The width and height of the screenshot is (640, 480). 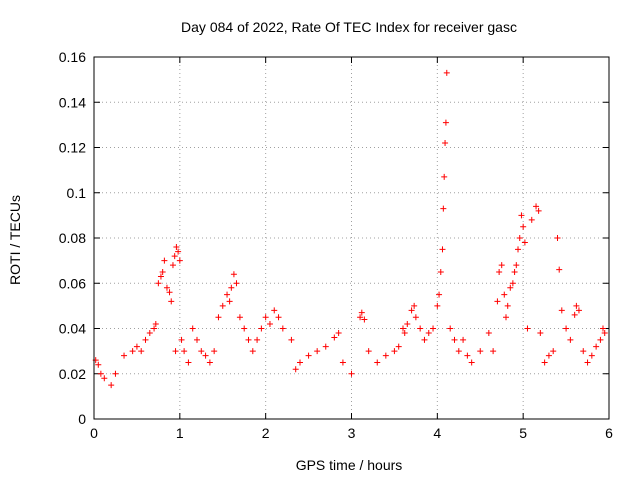 What do you see at coordinates (82, 419) in the screenshot?
I see `y-tick-label: 0` at bounding box center [82, 419].